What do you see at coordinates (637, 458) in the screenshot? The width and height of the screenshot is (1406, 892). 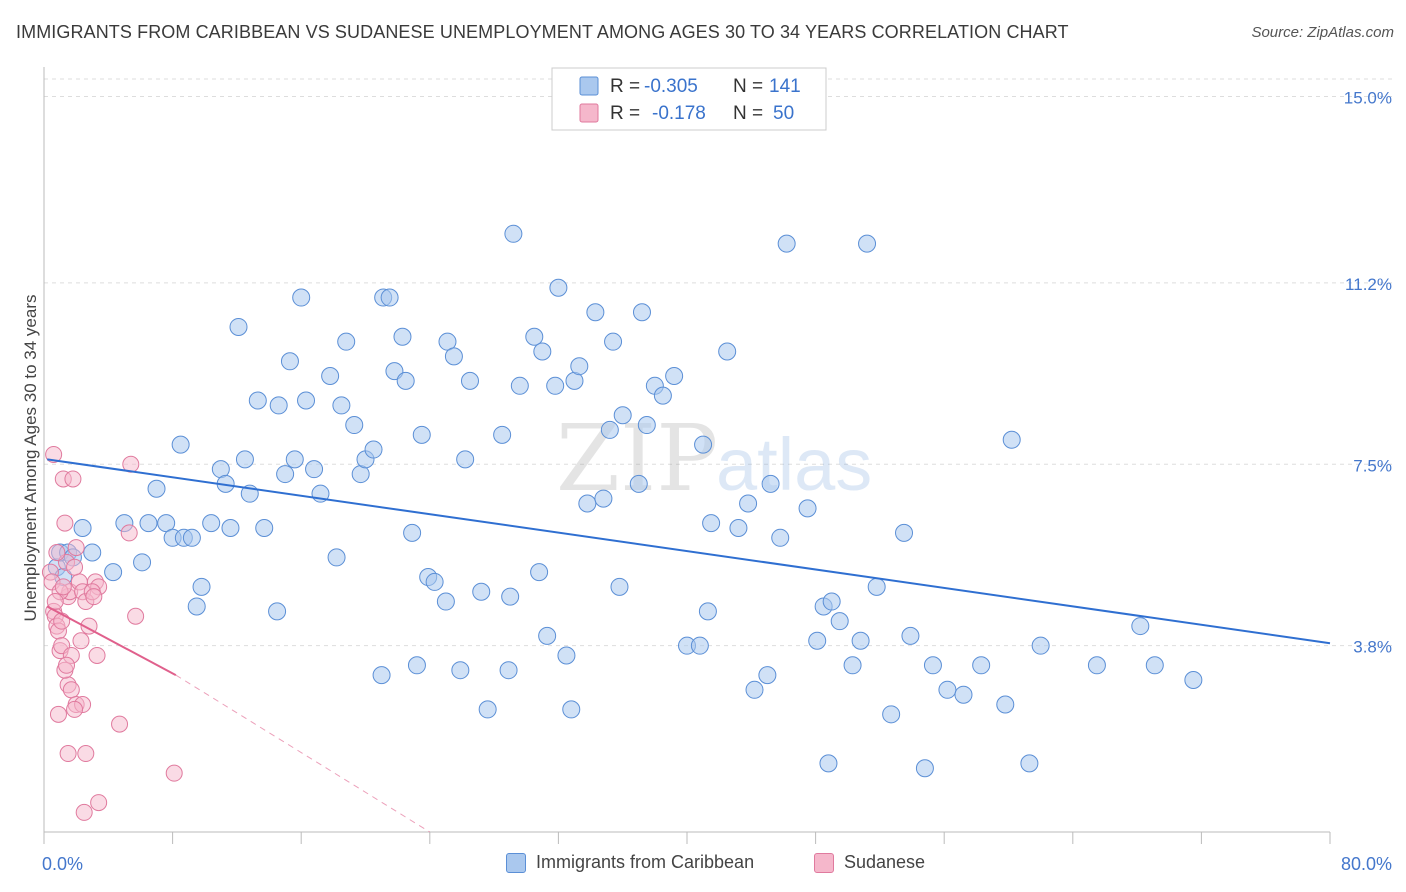 I see `watermark-zip: ZIP` at bounding box center [637, 458].